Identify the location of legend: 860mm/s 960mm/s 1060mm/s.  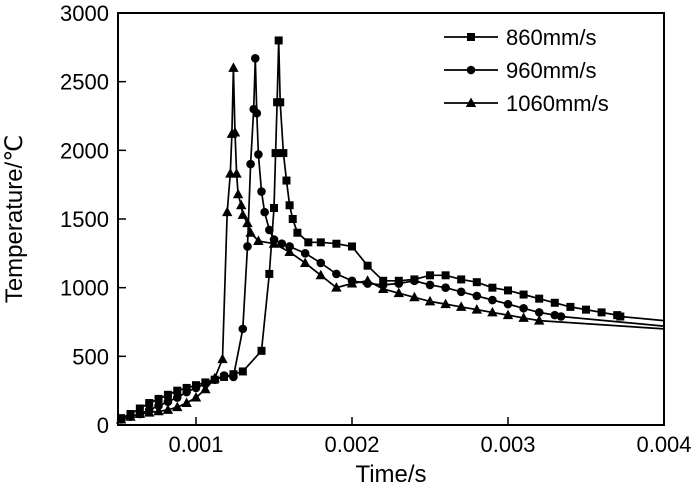
(526, 70).